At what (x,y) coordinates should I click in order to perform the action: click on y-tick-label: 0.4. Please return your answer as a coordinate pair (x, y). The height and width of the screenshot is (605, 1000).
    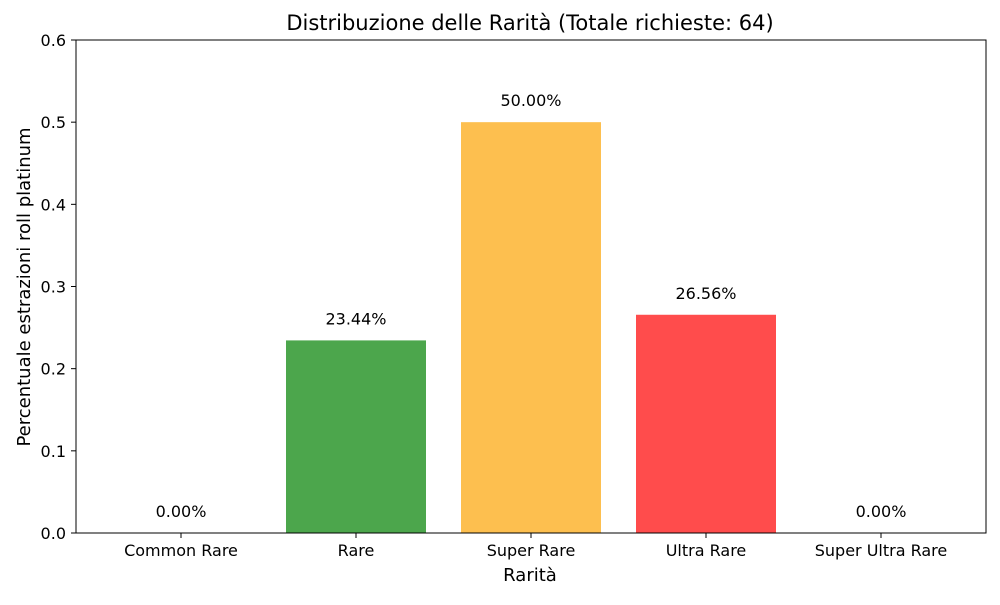
    Looking at the image, I should click on (53, 204).